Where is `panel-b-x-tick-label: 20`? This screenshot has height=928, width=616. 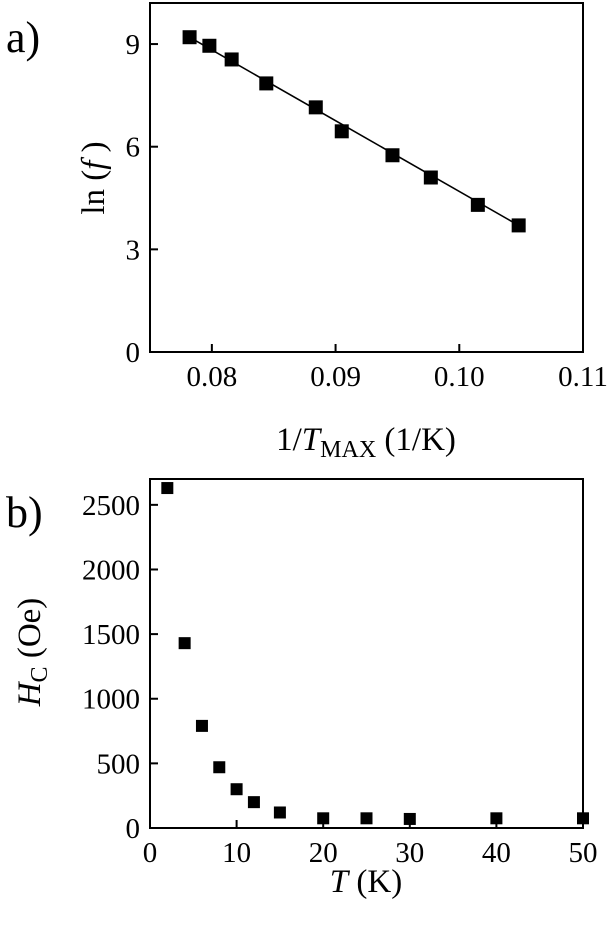
panel-b-x-tick-label: 20 is located at coordinates (323, 853).